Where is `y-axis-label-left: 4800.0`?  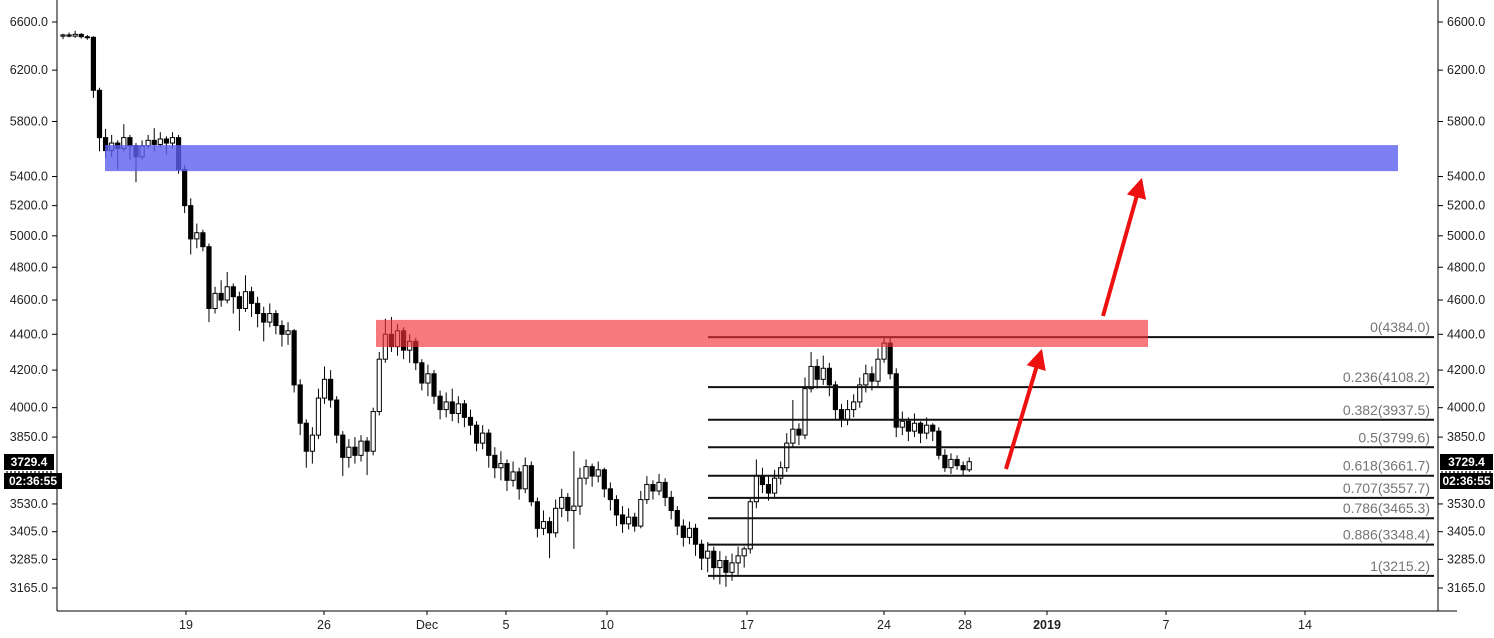 y-axis-label-left: 4800.0 is located at coordinates (29, 267).